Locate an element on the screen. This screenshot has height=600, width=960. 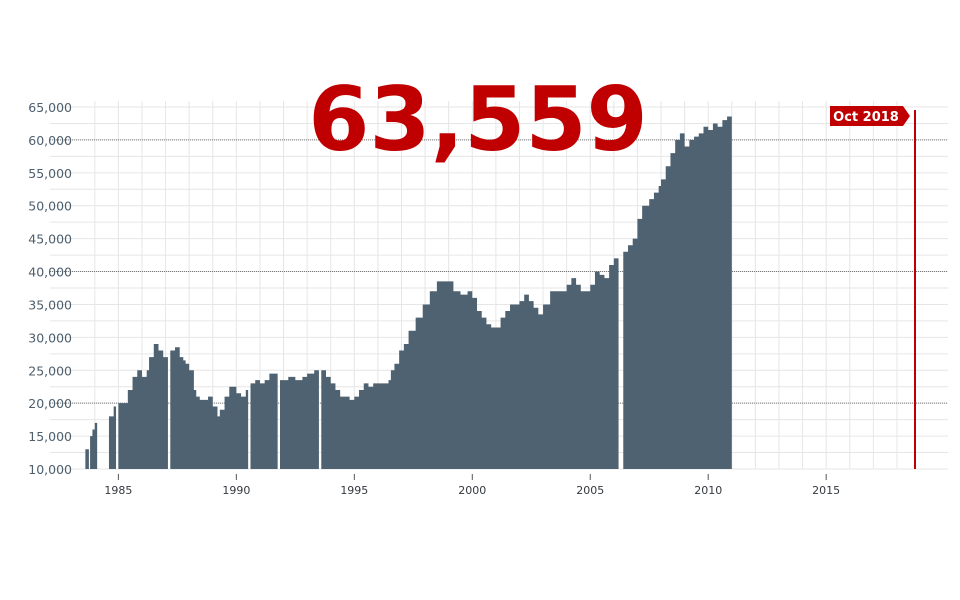
latest-marker-label: Oct 2018 is located at coordinates (866, 117).